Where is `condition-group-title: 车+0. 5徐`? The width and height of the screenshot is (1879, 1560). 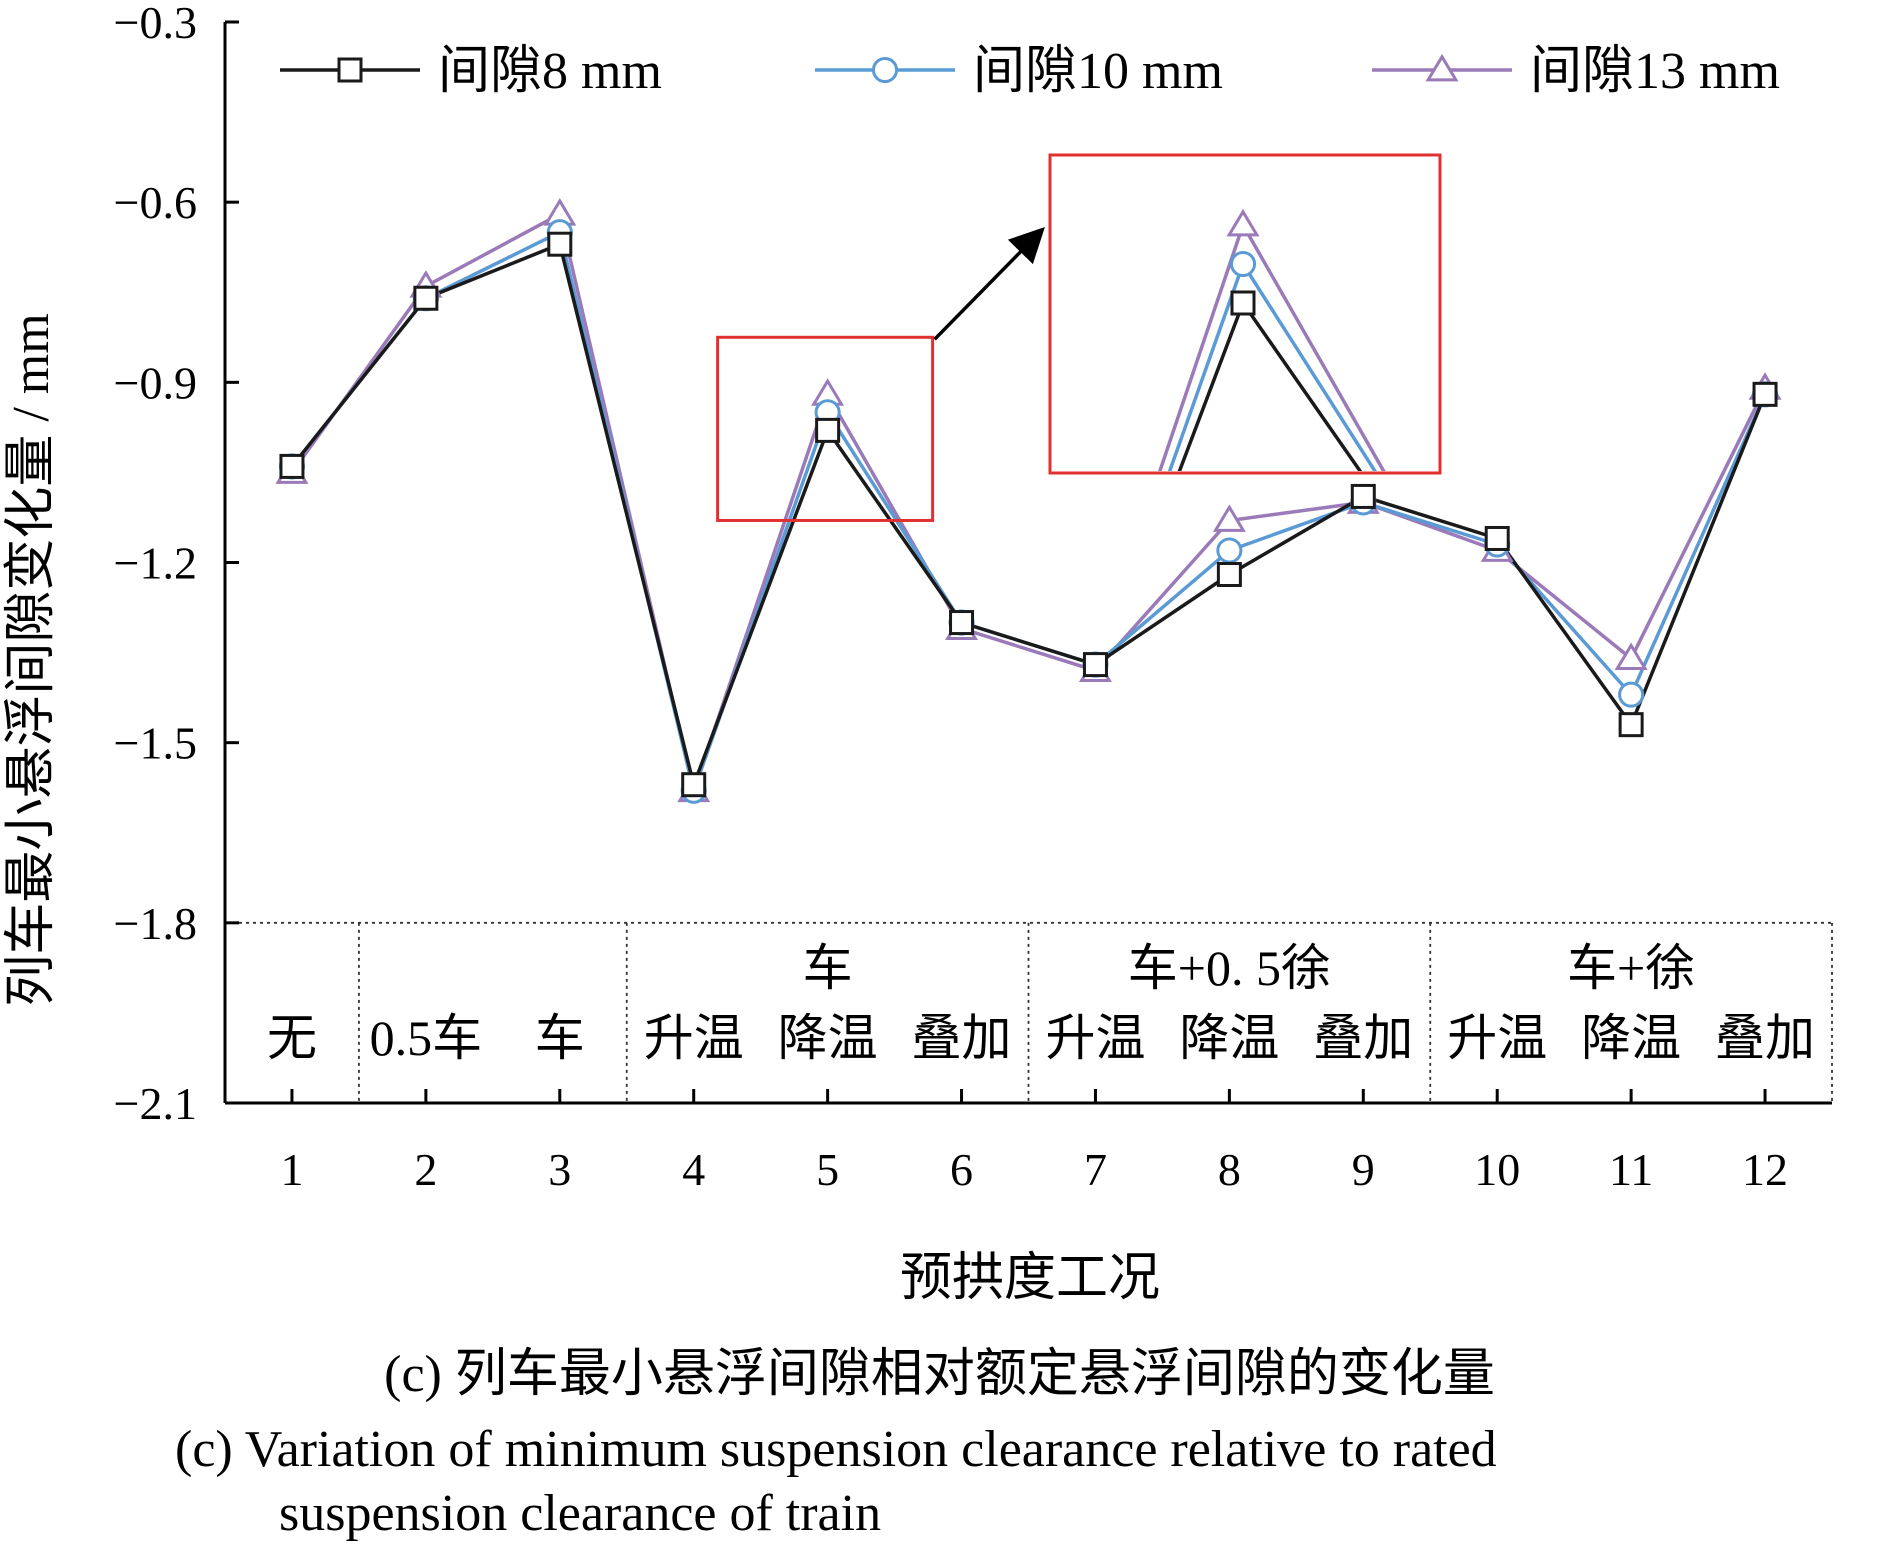 condition-group-title: 车+0. 5徐 is located at coordinates (1229, 968).